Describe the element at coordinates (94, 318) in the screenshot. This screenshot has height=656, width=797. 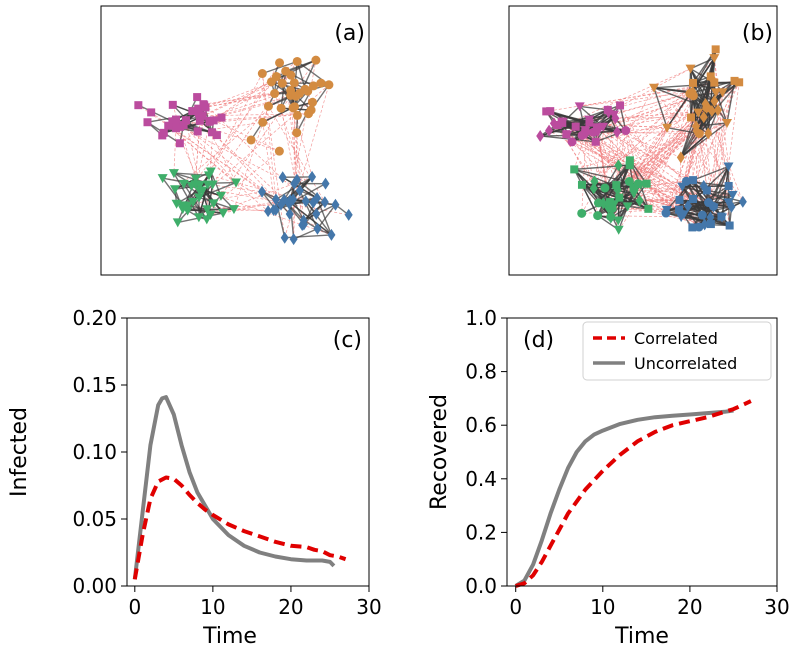
I see `chart-c-ytick-label: 0.20` at that location.